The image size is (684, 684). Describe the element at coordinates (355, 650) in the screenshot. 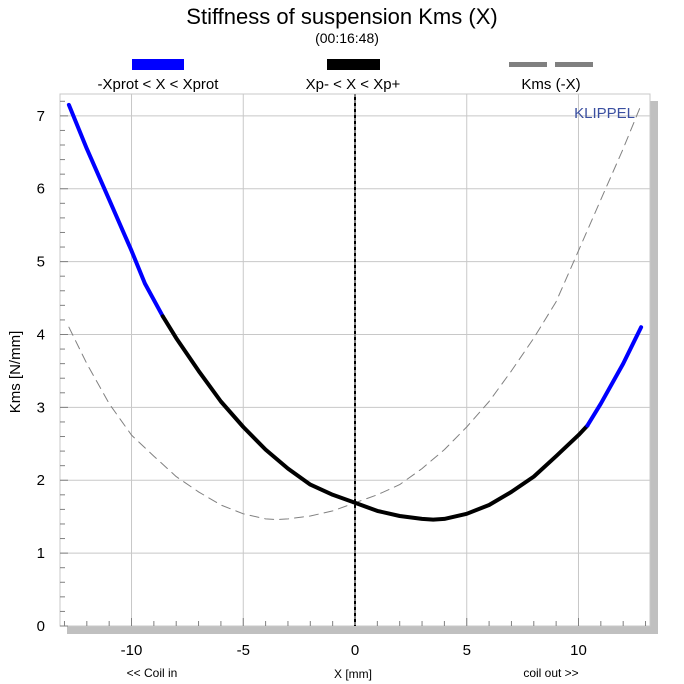

I see `x-tick-label: 0` at that location.